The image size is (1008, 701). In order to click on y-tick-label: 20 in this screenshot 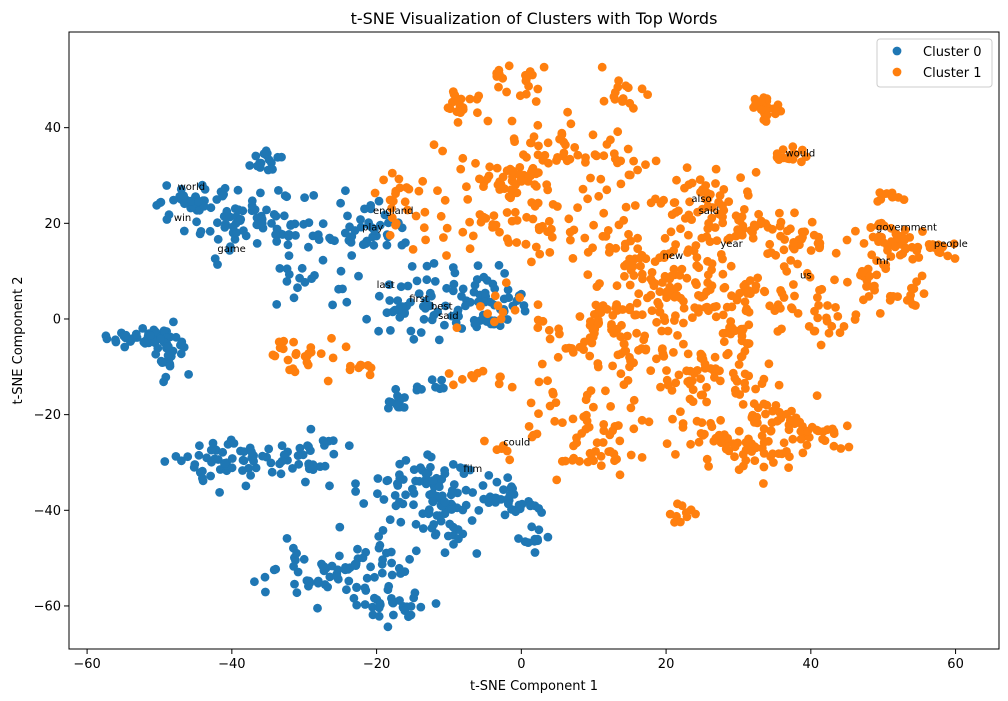, I will do `click(52, 224)`.